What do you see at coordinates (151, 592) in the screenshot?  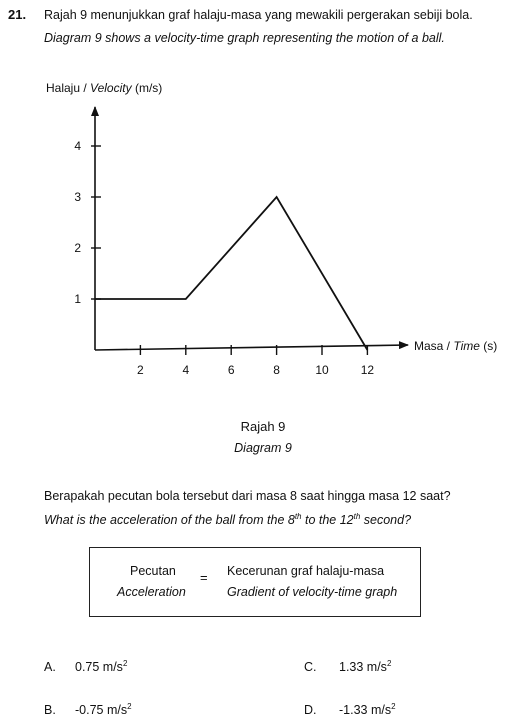 I see `formula-lhs-english: Acceleration` at bounding box center [151, 592].